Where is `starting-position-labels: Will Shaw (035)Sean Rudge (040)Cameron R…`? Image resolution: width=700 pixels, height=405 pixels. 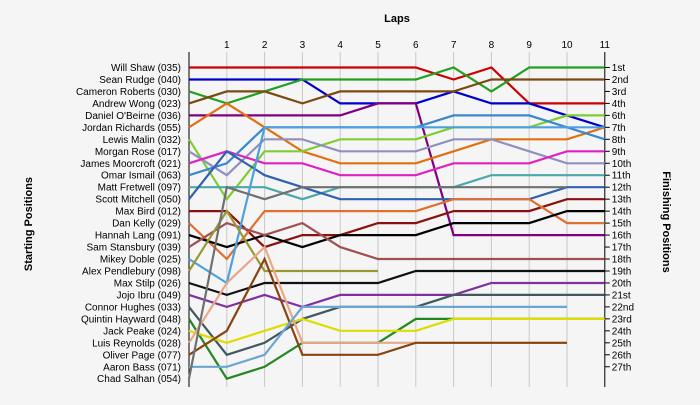
starting-position-labels: Will Shaw (035)Sean Rudge (040)Cameron R… is located at coordinates (128, 224).